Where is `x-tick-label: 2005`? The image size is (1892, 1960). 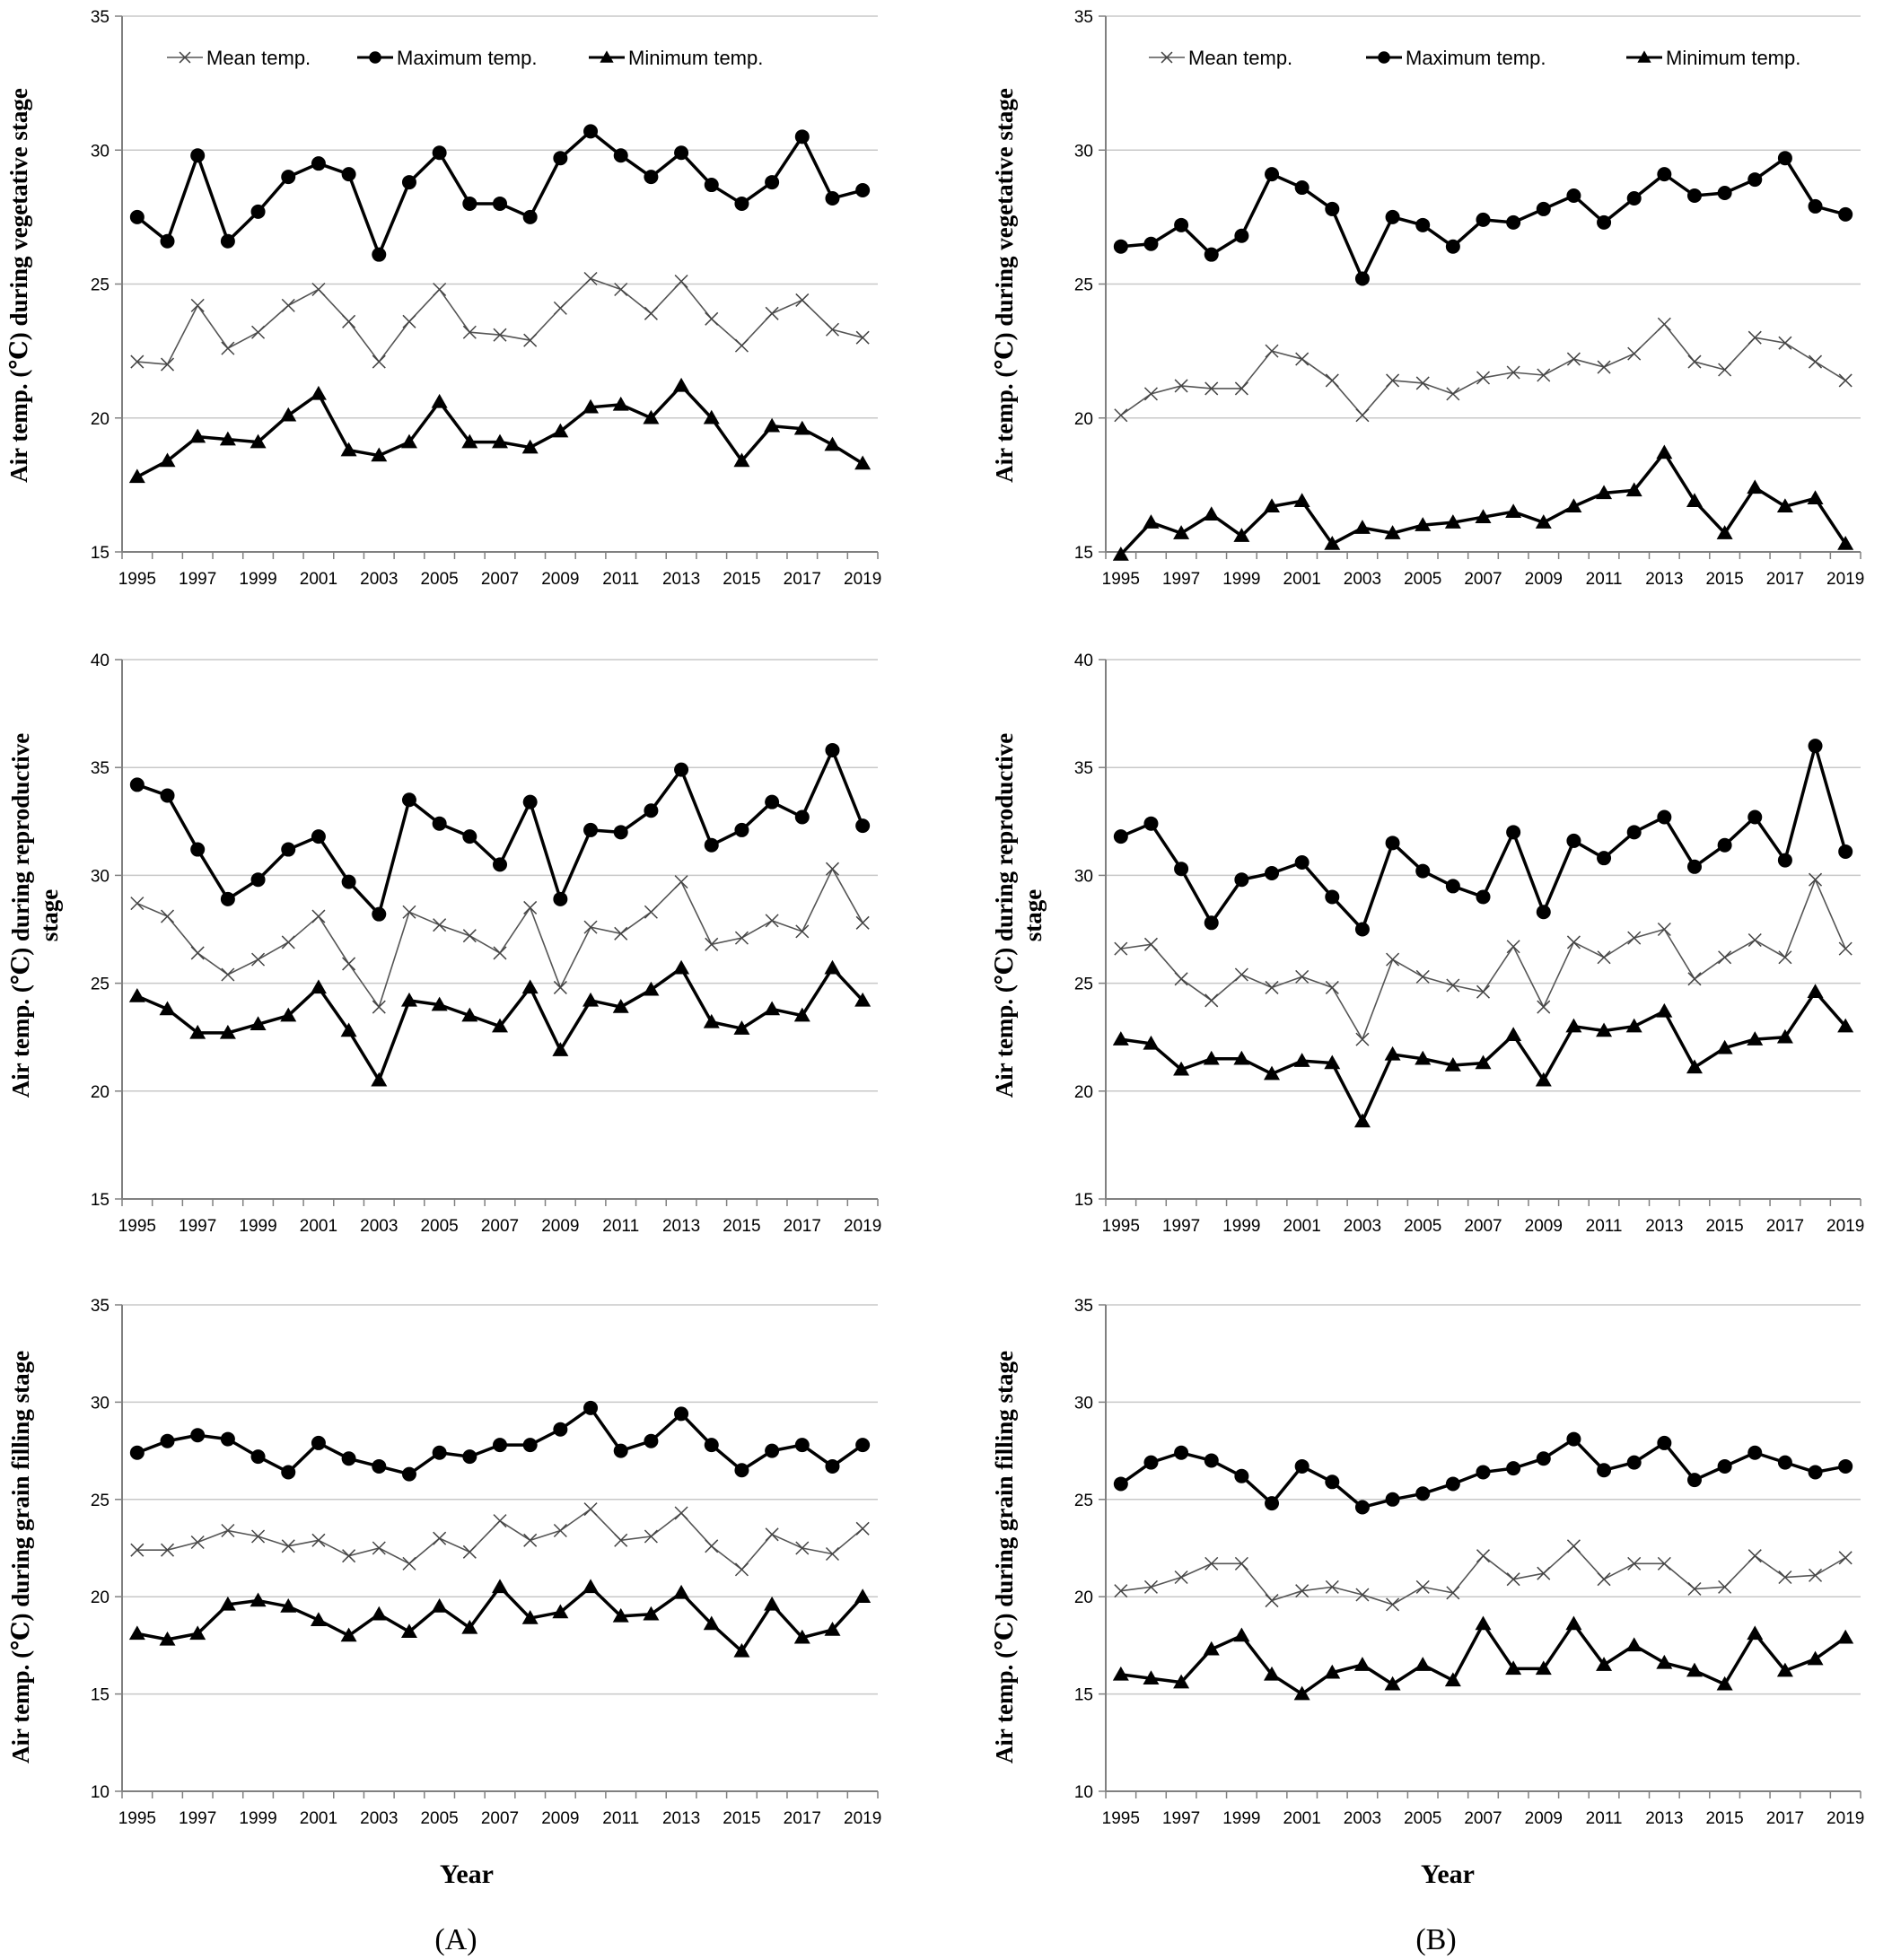
x-tick-label: 2005 is located at coordinates (439, 1226).